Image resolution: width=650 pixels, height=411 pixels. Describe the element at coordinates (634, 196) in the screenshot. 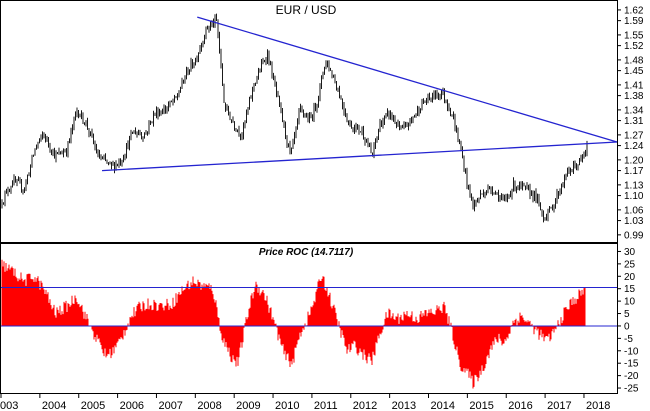

I see `price-tick-label: 1.10` at that location.